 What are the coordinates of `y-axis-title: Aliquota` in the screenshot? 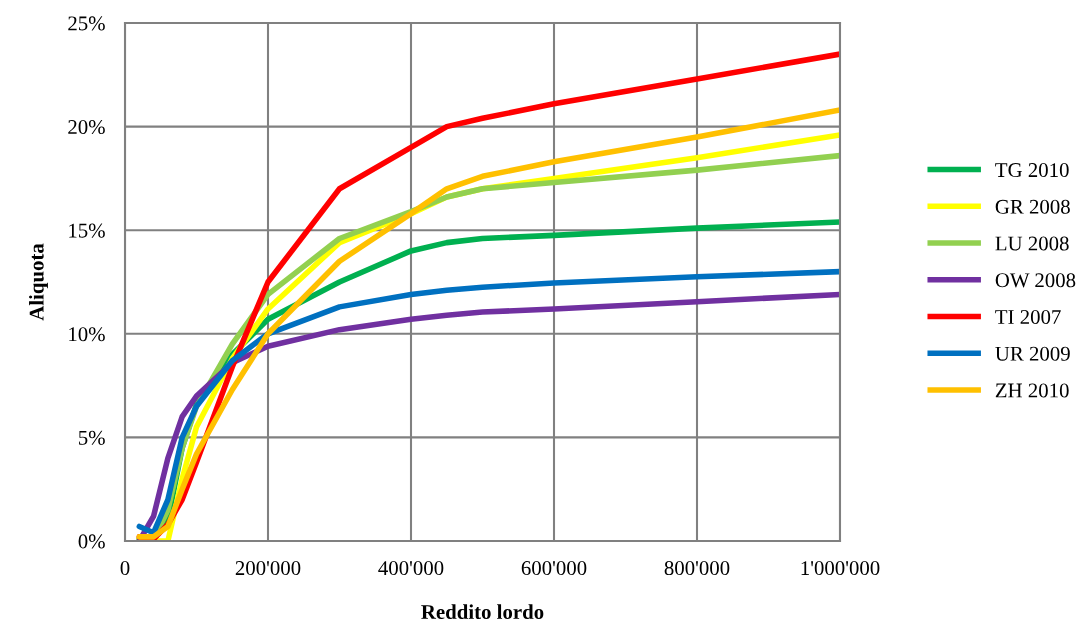 It's located at (38, 282).